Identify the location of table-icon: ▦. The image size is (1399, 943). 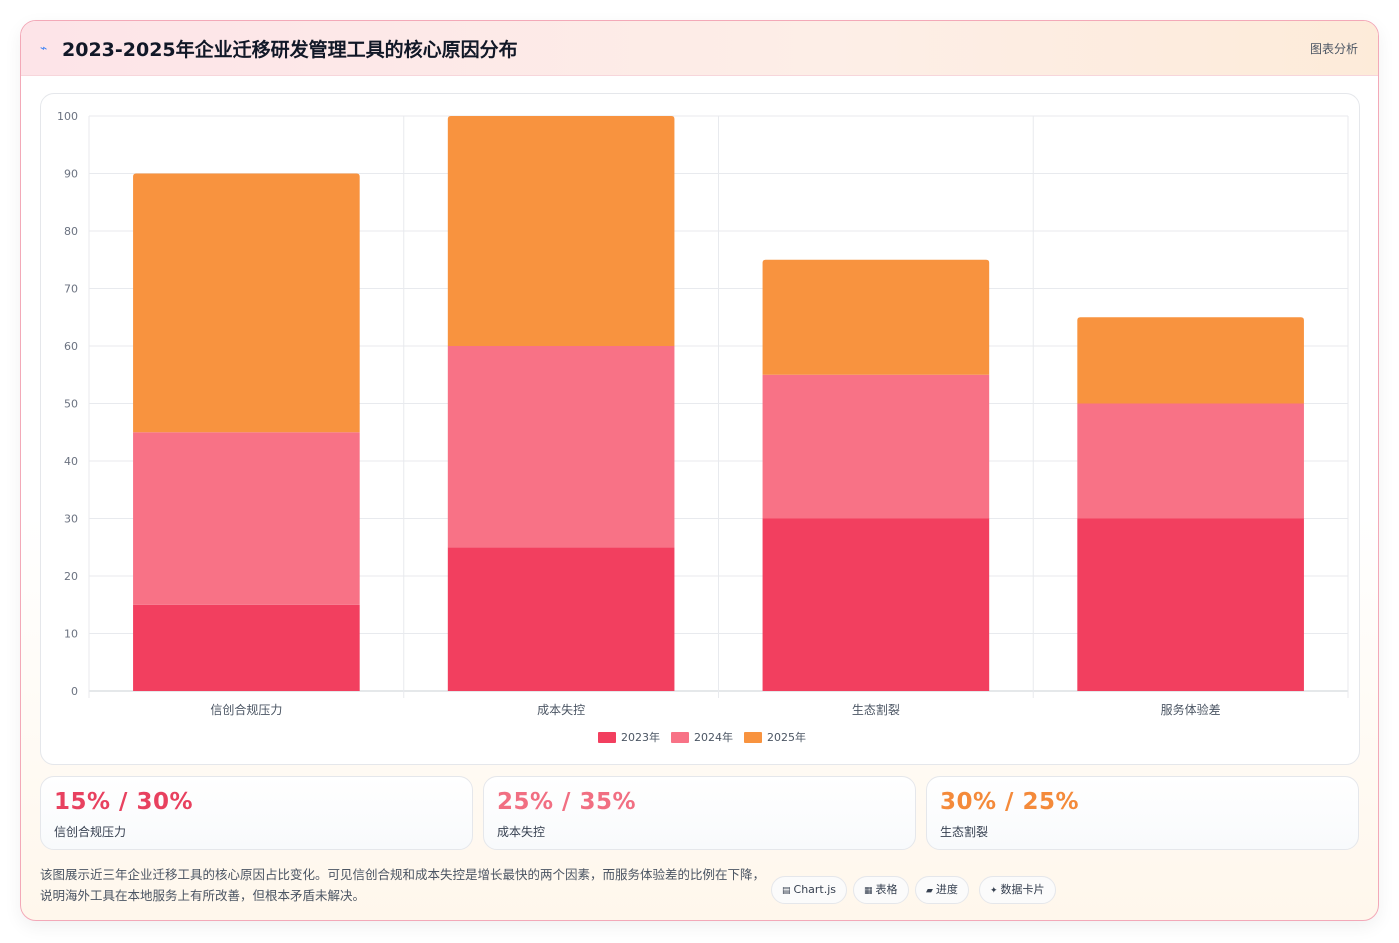
(868, 891).